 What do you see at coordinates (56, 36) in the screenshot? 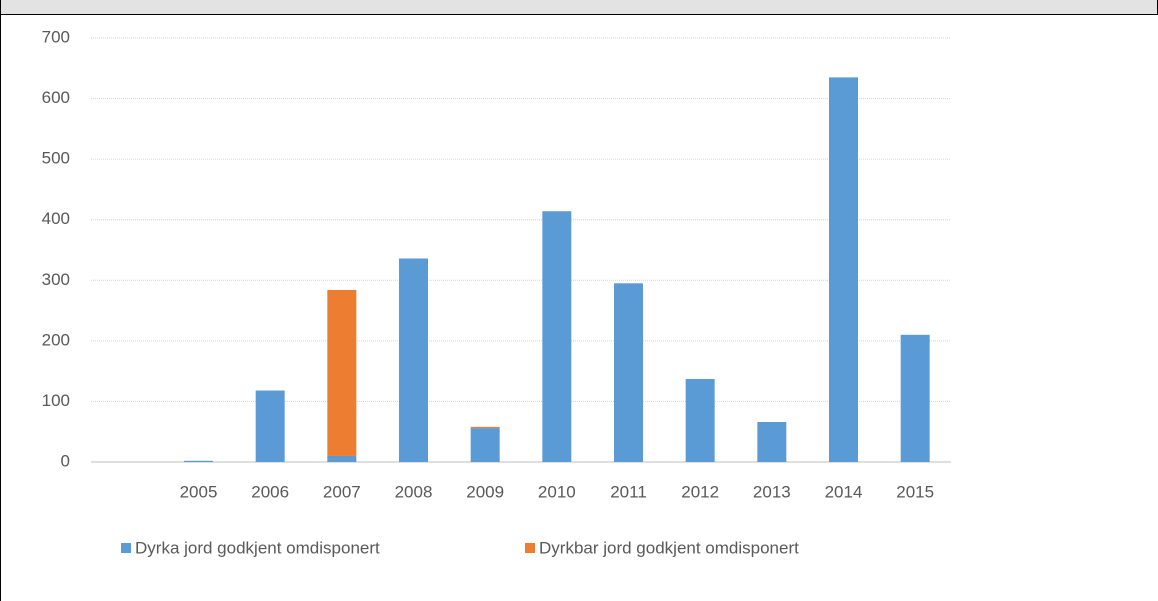
I see `y-tick-label: 700` at bounding box center [56, 36].